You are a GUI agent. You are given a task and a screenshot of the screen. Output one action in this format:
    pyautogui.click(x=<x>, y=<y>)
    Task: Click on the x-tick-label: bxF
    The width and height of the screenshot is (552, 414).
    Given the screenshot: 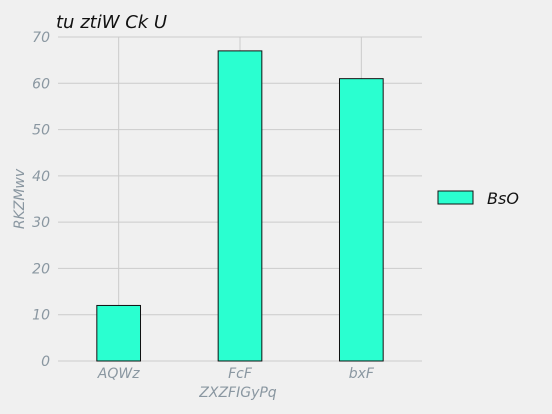 What is the action you would take?
    pyautogui.click(x=362, y=374)
    